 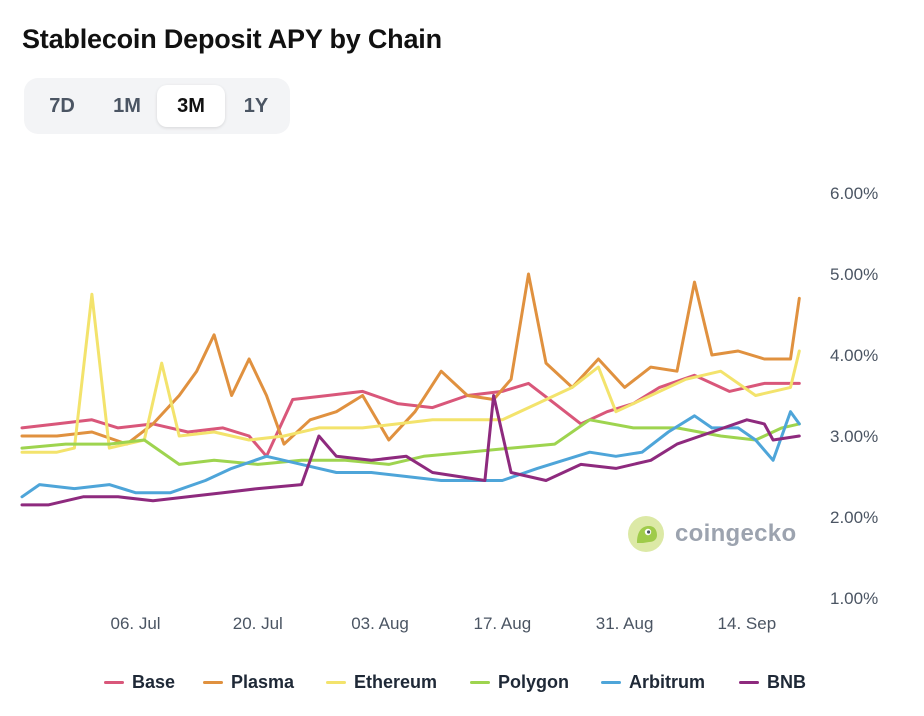 I want to click on y-tick-label: 2.00%, so click(x=854, y=517).